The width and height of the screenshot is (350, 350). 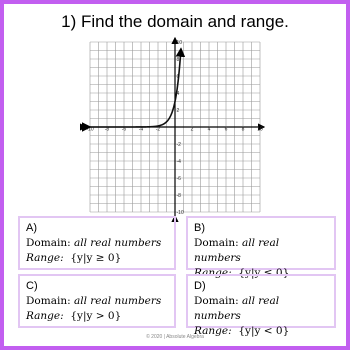 I want to click on option-label: B), so click(x=199, y=228).